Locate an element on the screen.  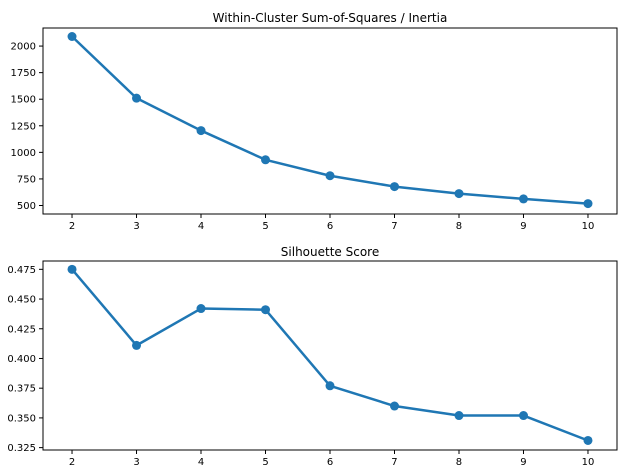
y-tick-label: 500 is located at coordinates (26, 206).